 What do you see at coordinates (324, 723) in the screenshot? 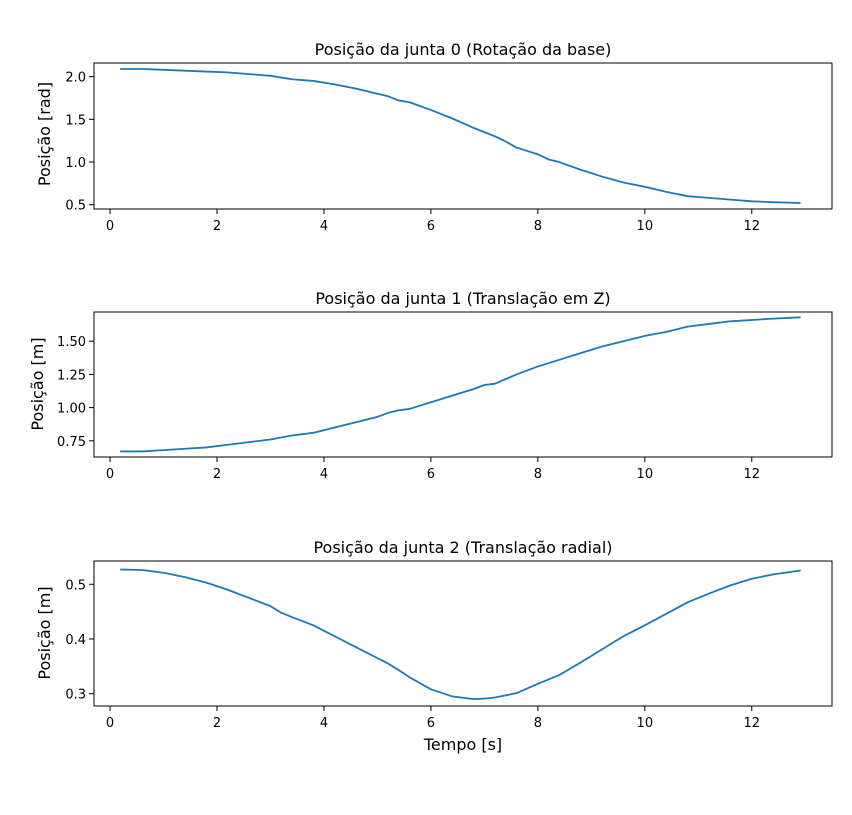
I see `subplot-2-xtick-label: 4` at bounding box center [324, 723].